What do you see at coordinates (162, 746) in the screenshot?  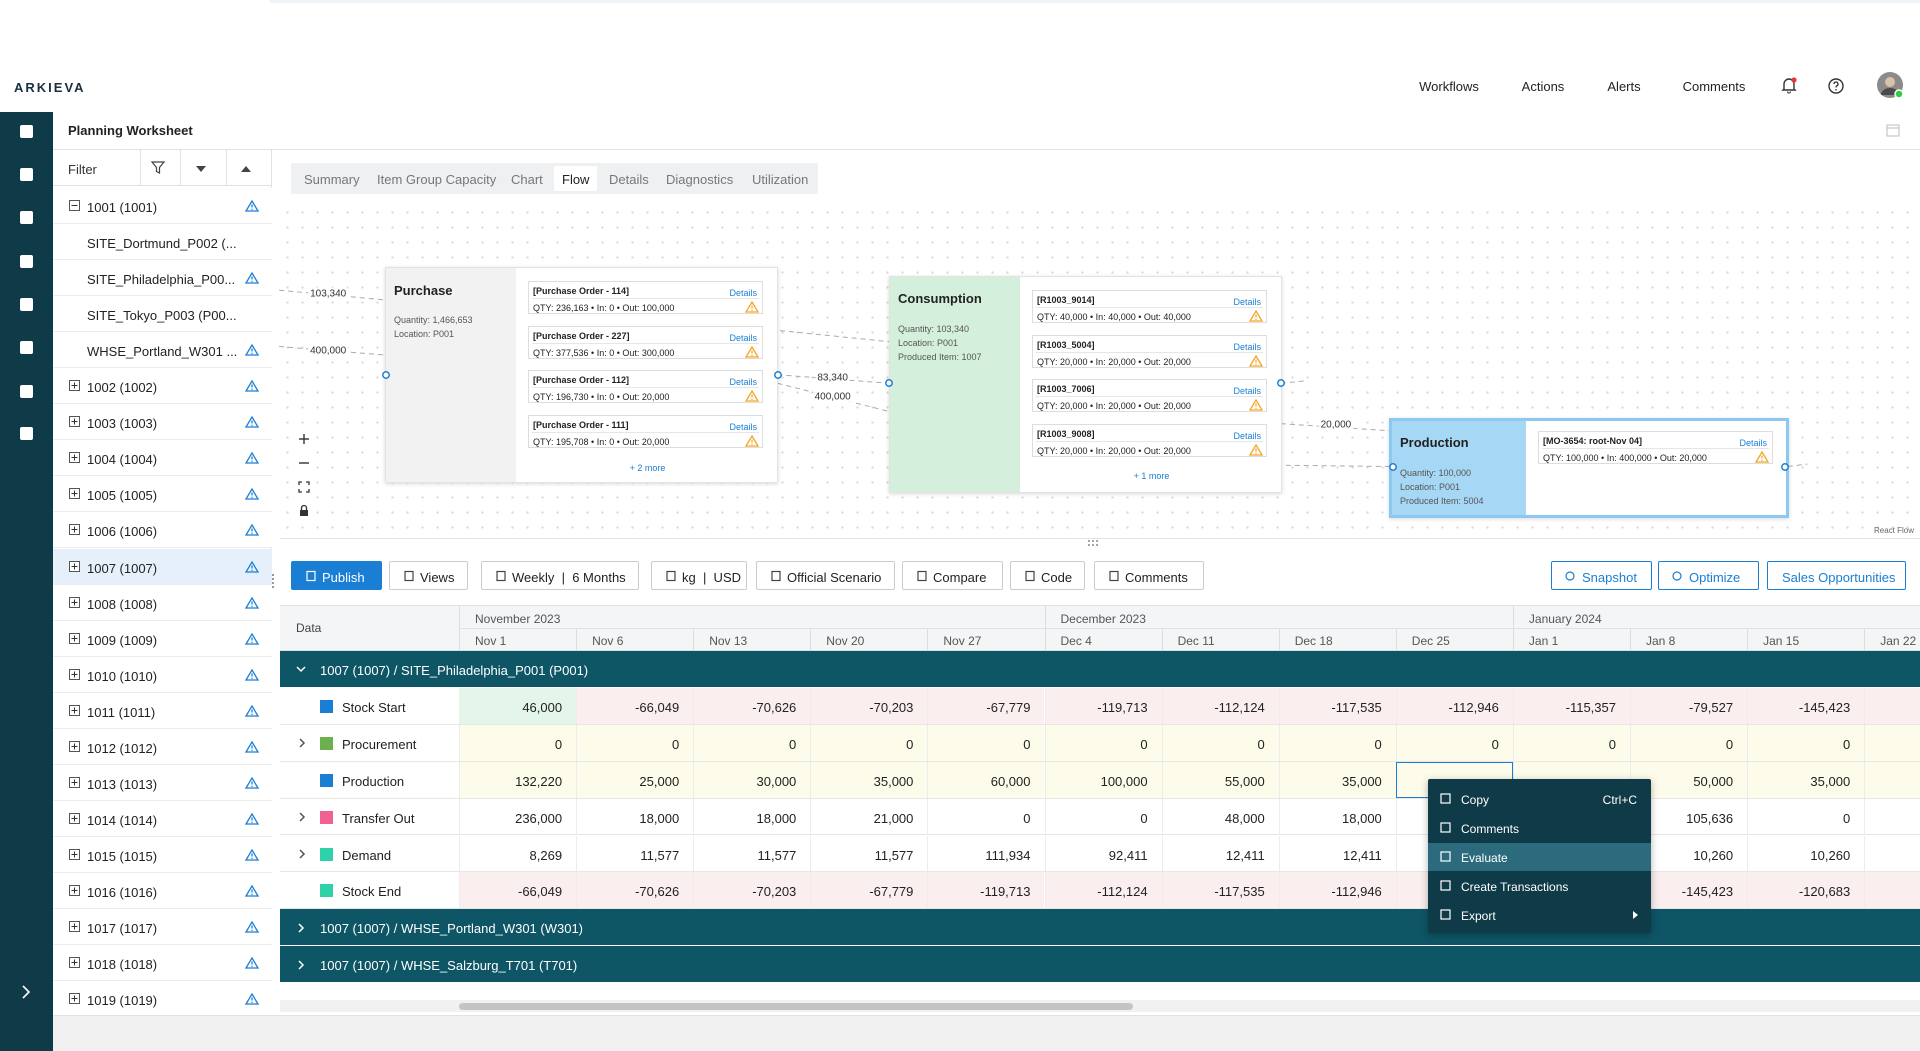 I see `tree-item: 1012 (1012)` at bounding box center [162, 746].